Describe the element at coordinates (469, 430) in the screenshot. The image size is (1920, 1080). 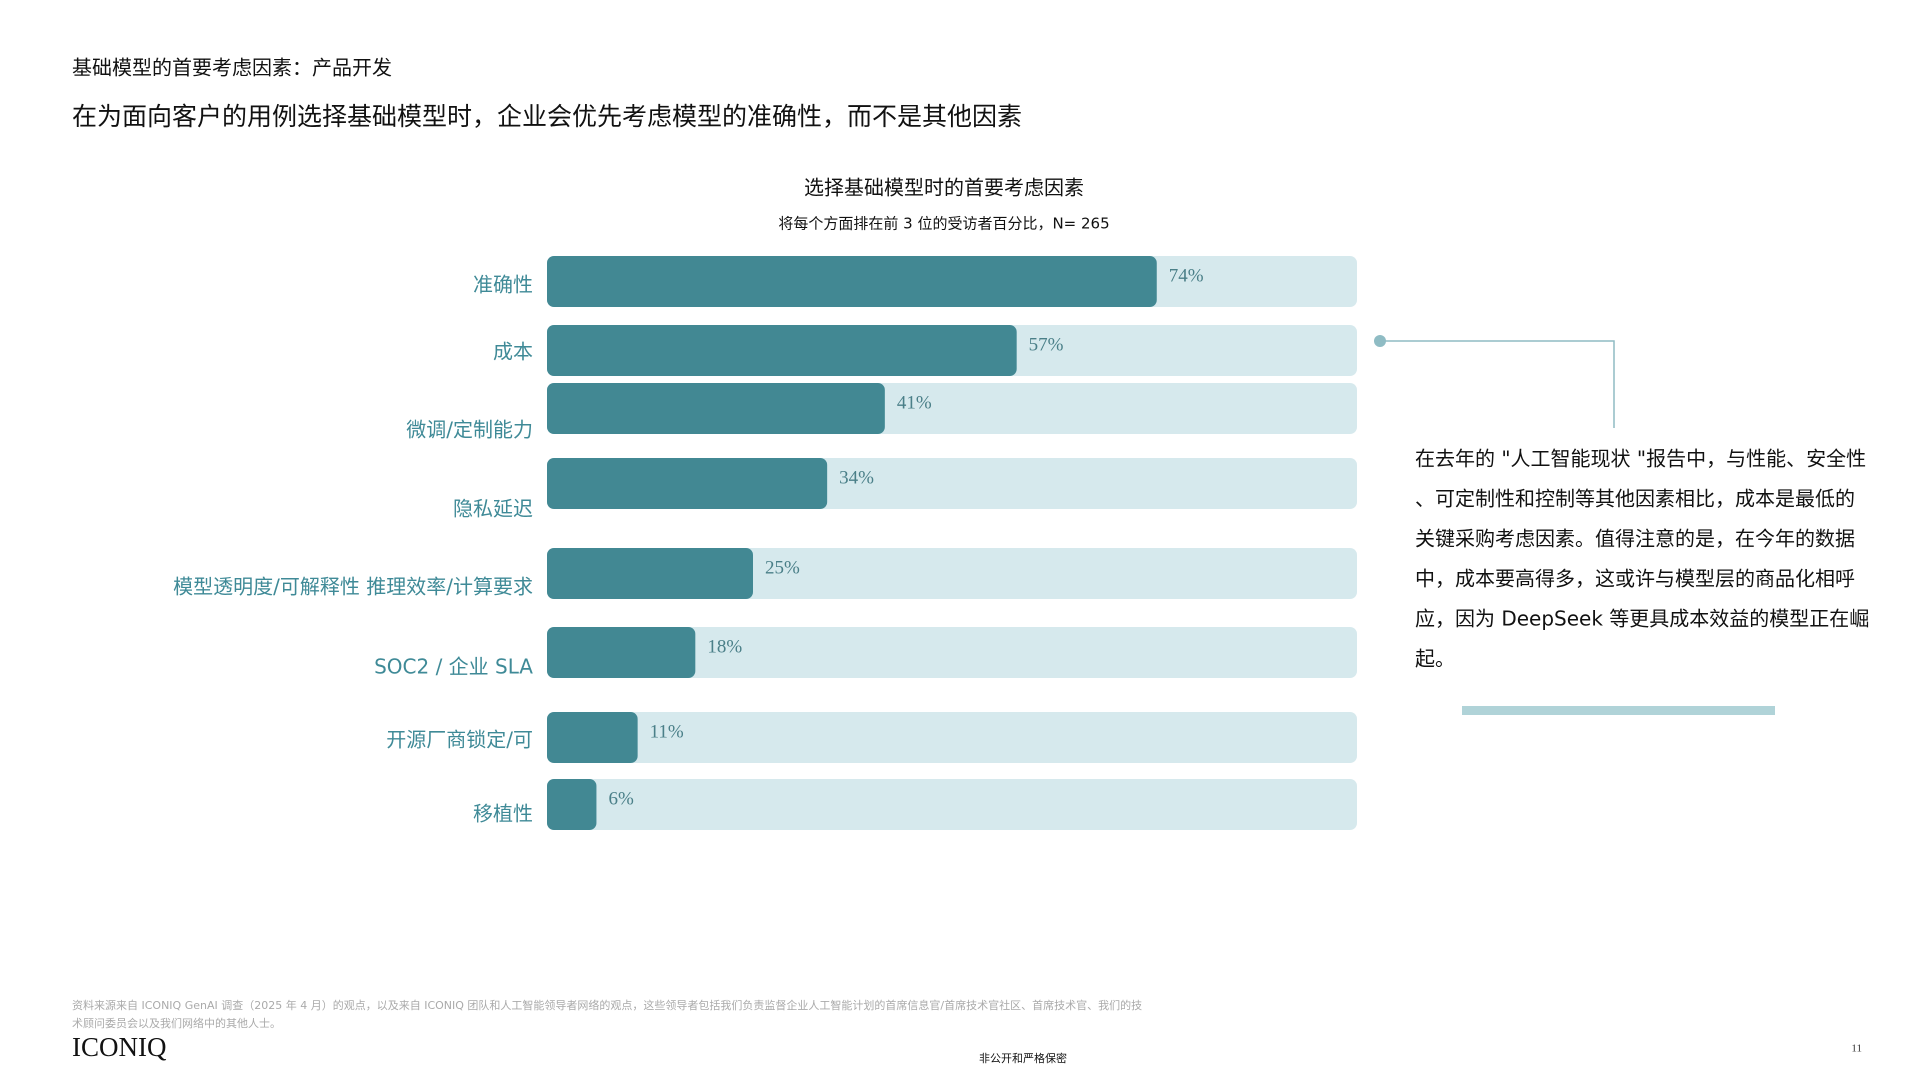
I see `category-label: 微调/定制能力` at that location.